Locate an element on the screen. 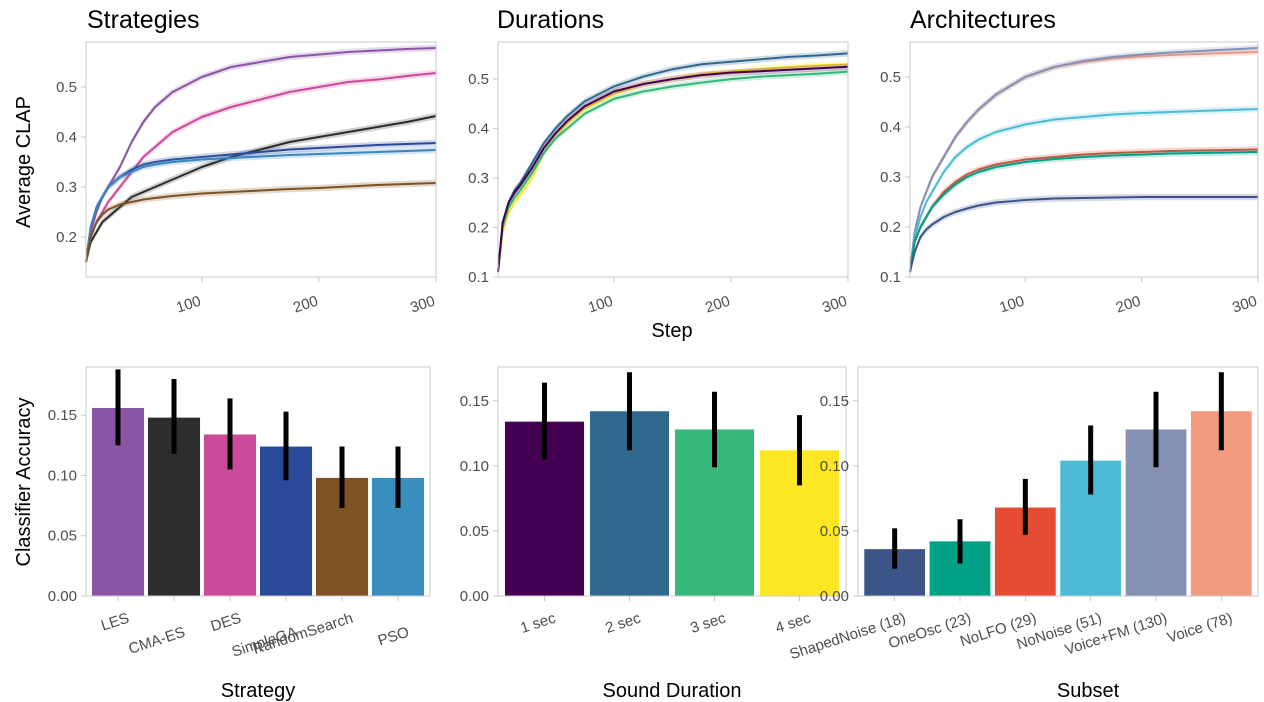 The image size is (1264, 702). line-panel-3: 0.1 0.2 0.3 0.4 0.5 100 200 300 is located at coordinates (1069, 179).